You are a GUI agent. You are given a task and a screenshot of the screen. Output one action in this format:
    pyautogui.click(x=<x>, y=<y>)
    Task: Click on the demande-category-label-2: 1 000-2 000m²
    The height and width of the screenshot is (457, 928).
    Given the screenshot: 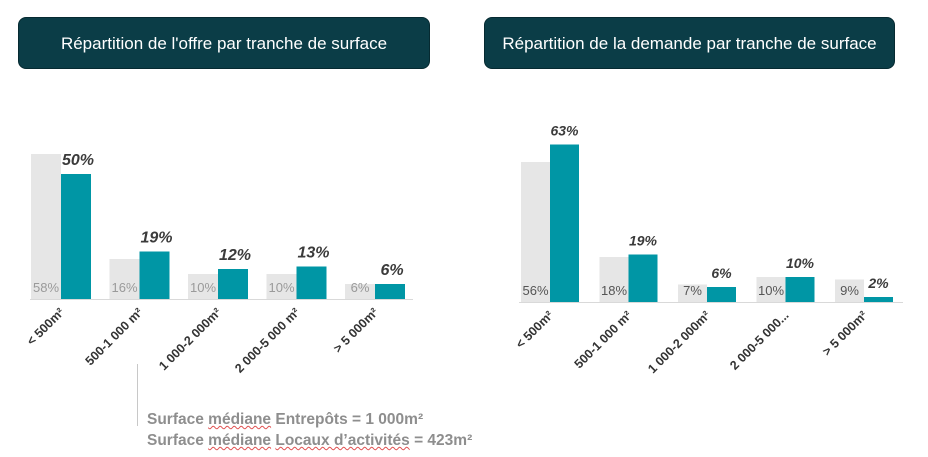 What is the action you would take?
    pyautogui.click(x=679, y=342)
    